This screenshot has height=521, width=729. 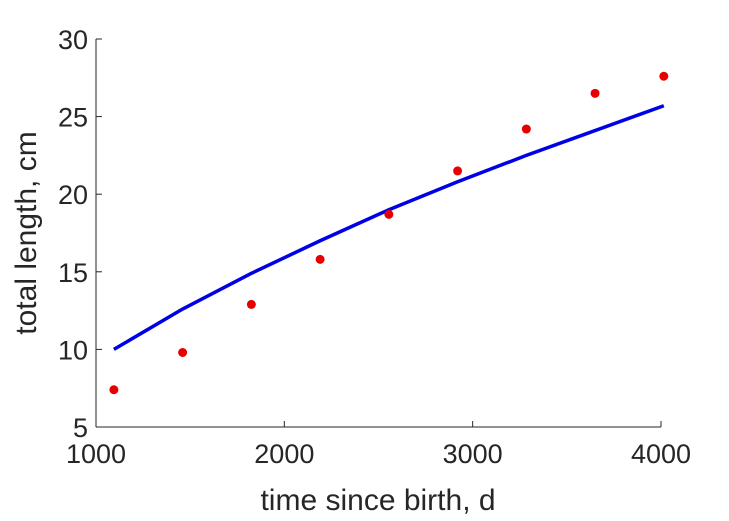 I want to click on y-tick-label: 15, so click(x=73, y=273).